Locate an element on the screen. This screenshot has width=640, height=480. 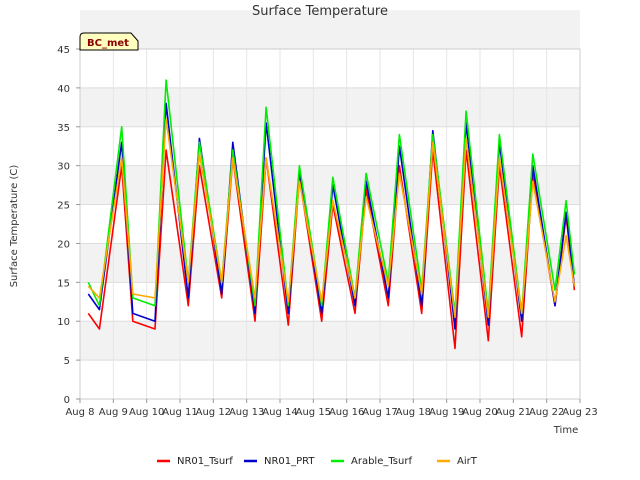
y-tick-label: 45 is located at coordinates (63, 50).